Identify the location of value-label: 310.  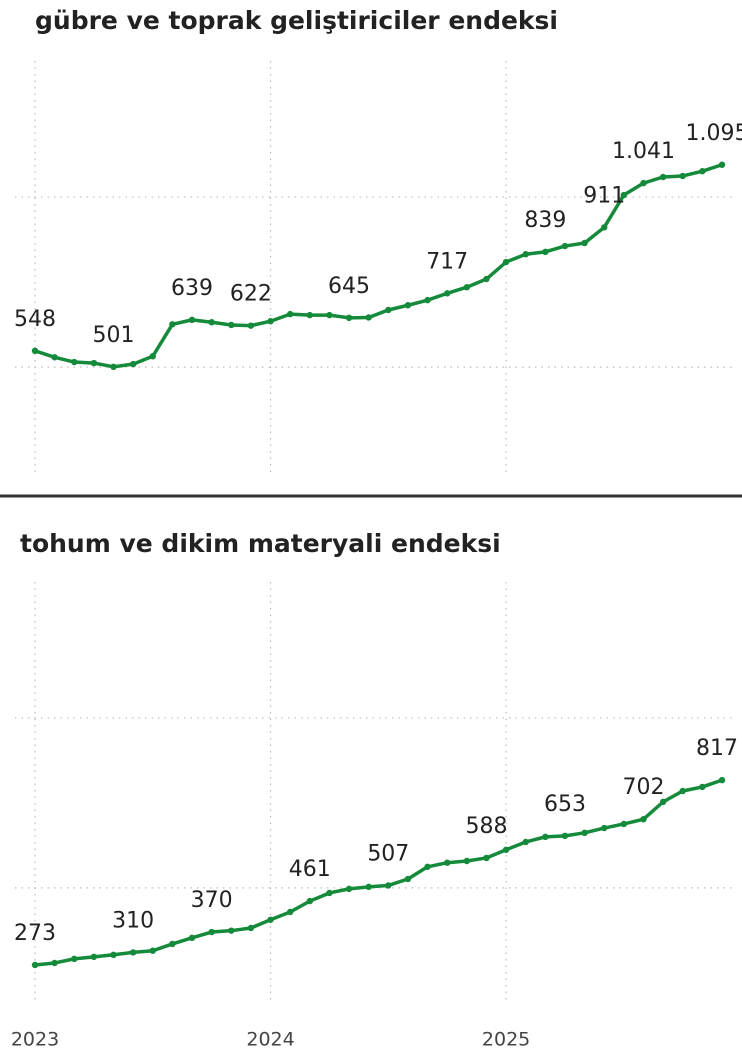
(133, 920).